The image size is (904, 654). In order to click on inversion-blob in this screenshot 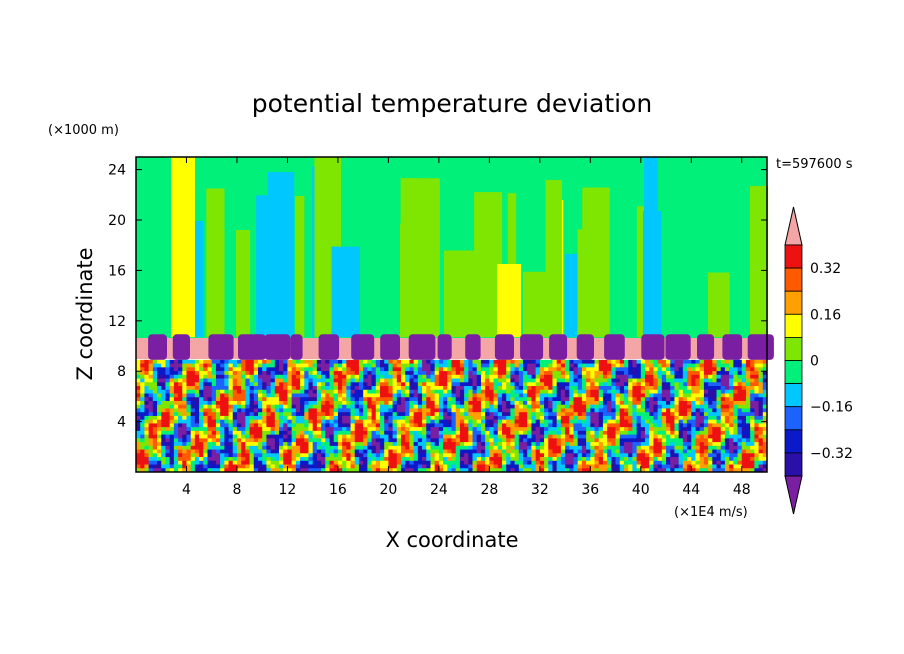, I will do `click(277, 347)`.